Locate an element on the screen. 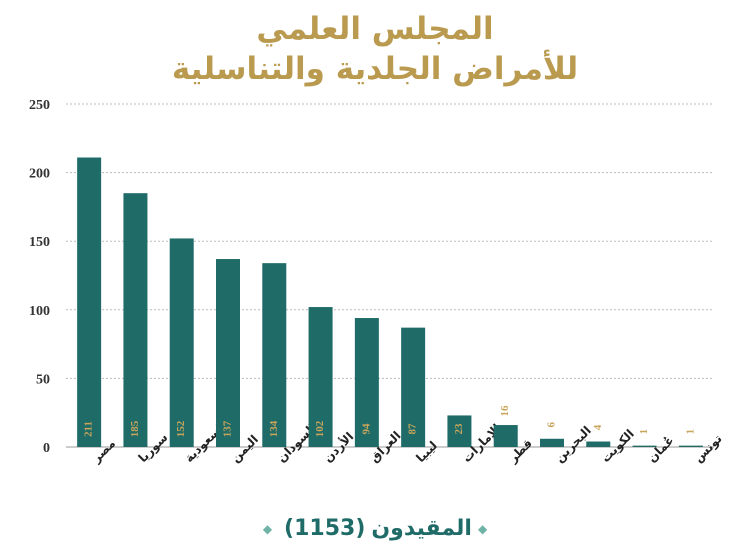 This screenshot has height=557, width=750. data-label: 102 is located at coordinates (320, 428).